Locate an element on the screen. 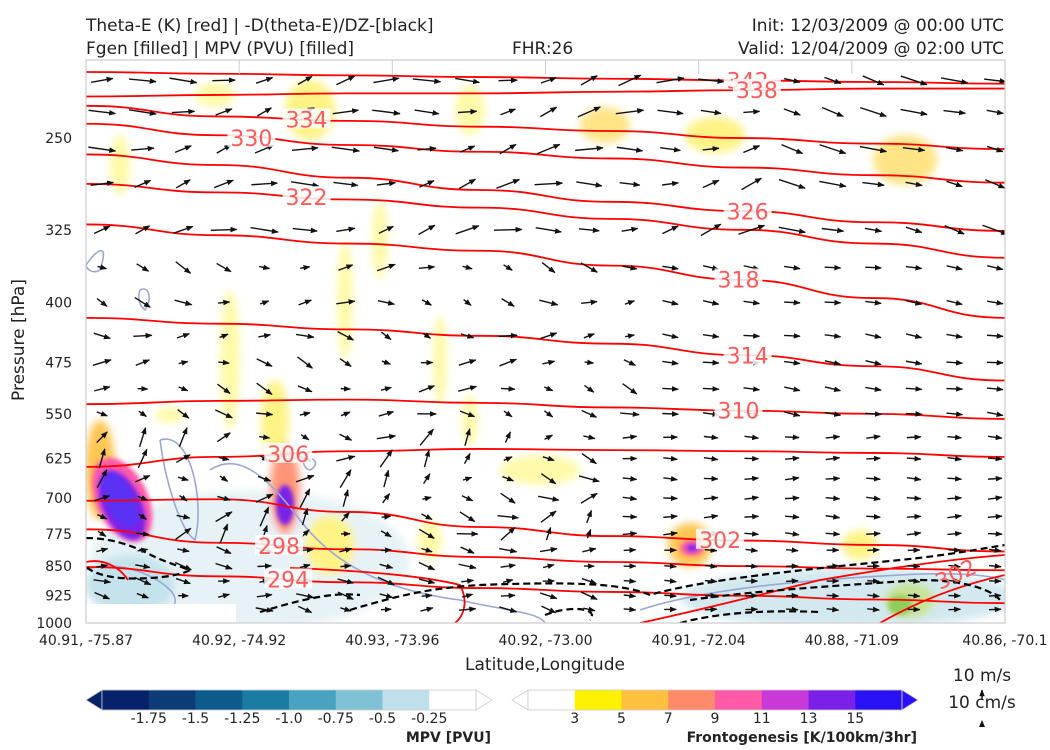 This screenshot has height=750, width=1050. x-axis-label: Latitude,Longitude is located at coordinates (545, 665).